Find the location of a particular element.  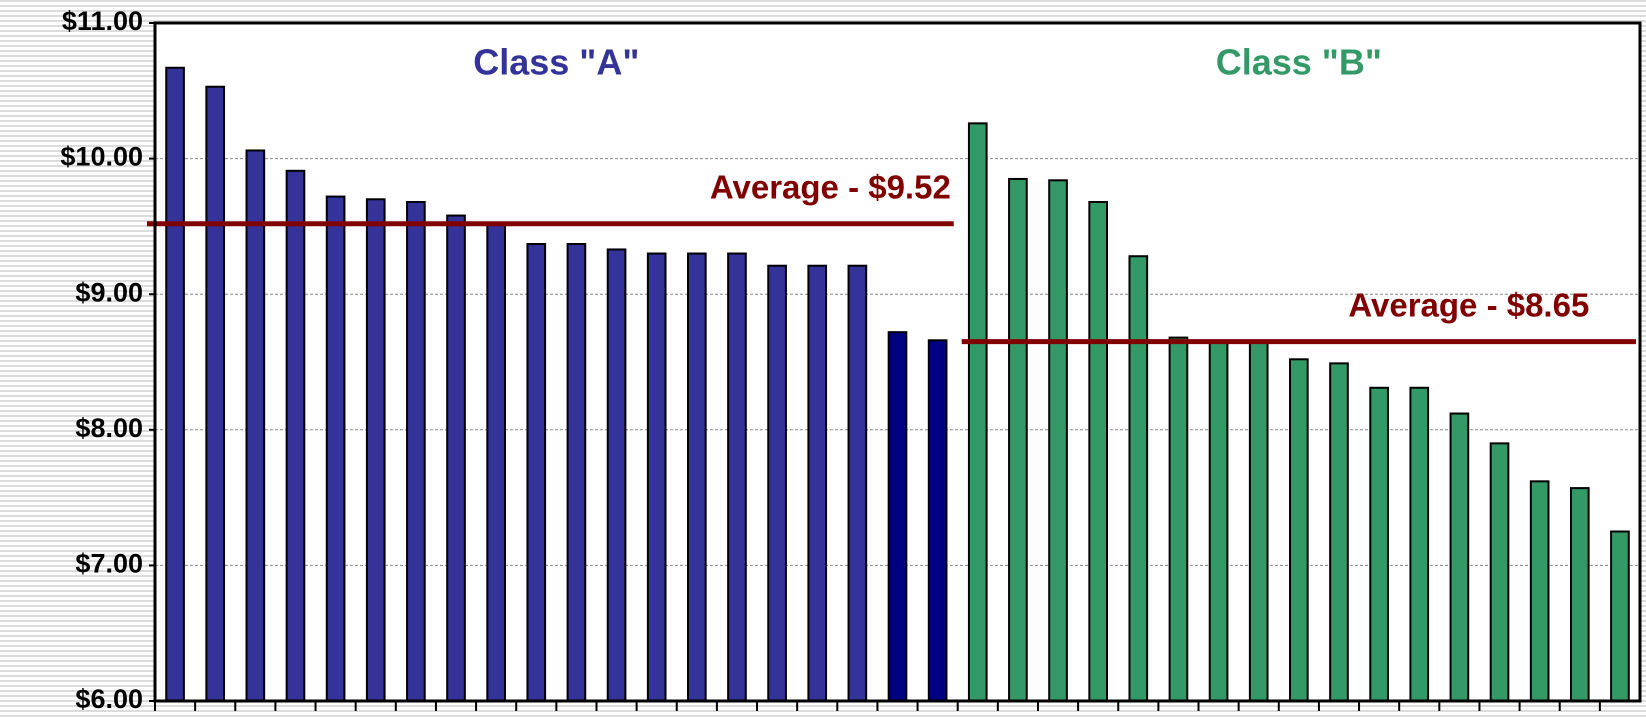

average-label: Average - $8.65 is located at coordinates (1468, 304).